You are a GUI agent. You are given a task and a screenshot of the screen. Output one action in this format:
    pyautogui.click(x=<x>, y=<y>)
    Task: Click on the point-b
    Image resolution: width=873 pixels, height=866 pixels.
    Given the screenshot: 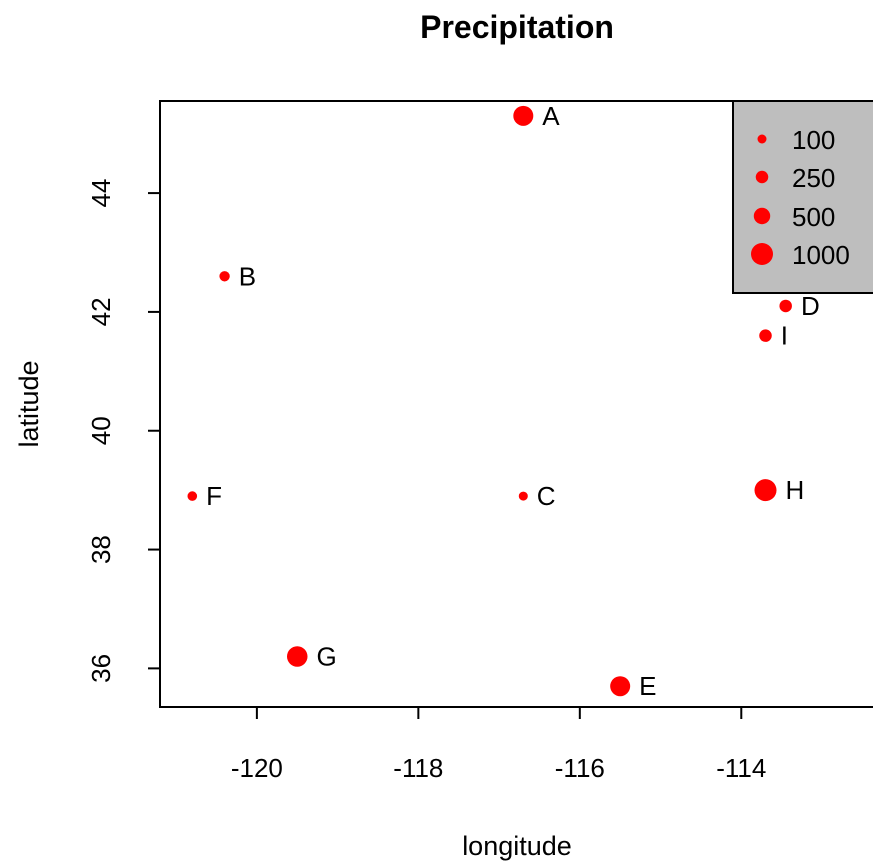 What is the action you would take?
    pyautogui.click(x=224, y=276)
    